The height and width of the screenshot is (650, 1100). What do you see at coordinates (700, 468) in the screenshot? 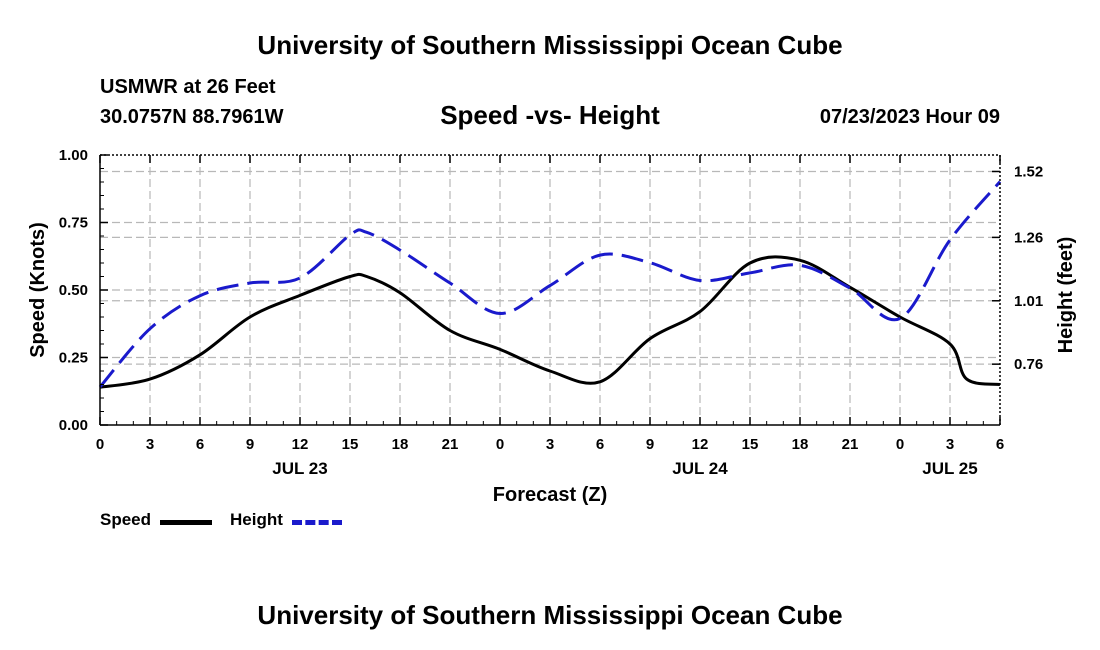
I see `date-label: JUL 24` at bounding box center [700, 468].